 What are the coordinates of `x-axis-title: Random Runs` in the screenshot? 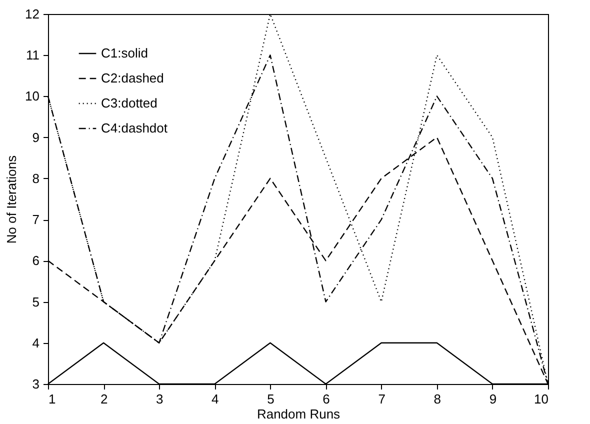 It's located at (298, 414).